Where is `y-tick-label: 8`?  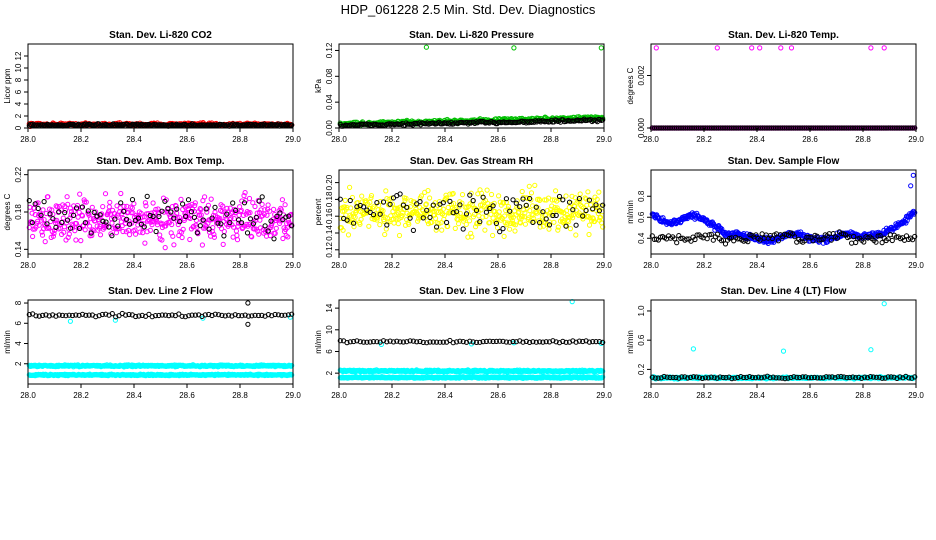 y-tick-label: 8 is located at coordinates (18, 79).